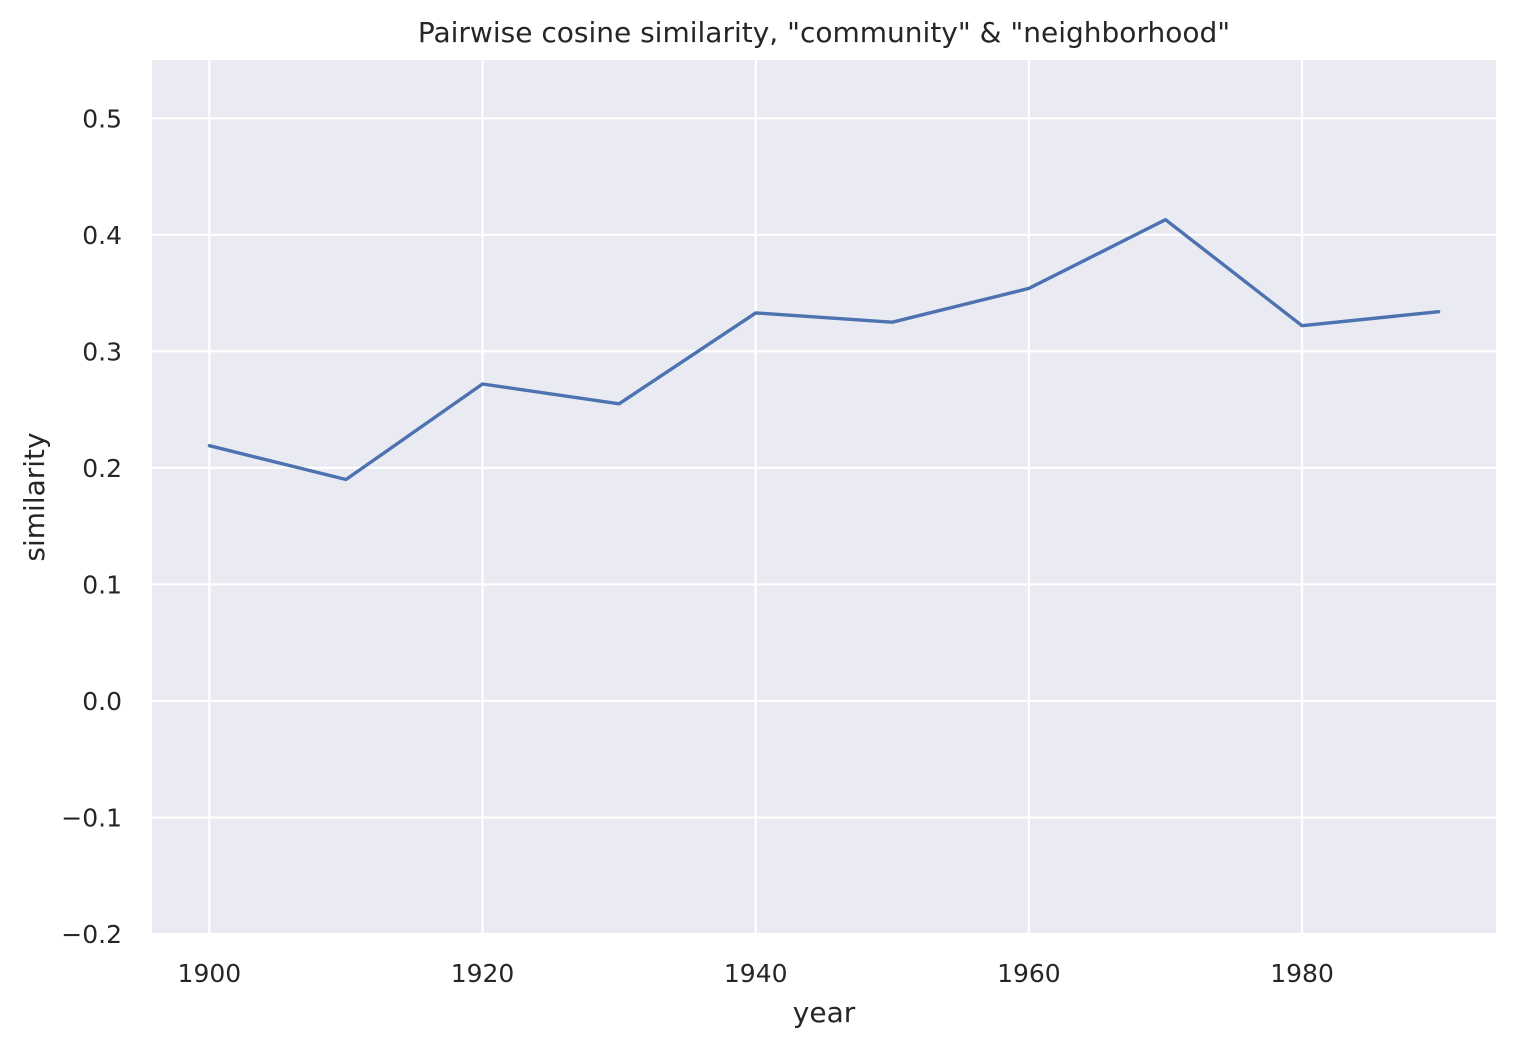 Image resolution: width=1516 pixels, height=1050 pixels. I want to click on y-tick-label: 0.4, so click(102, 235).